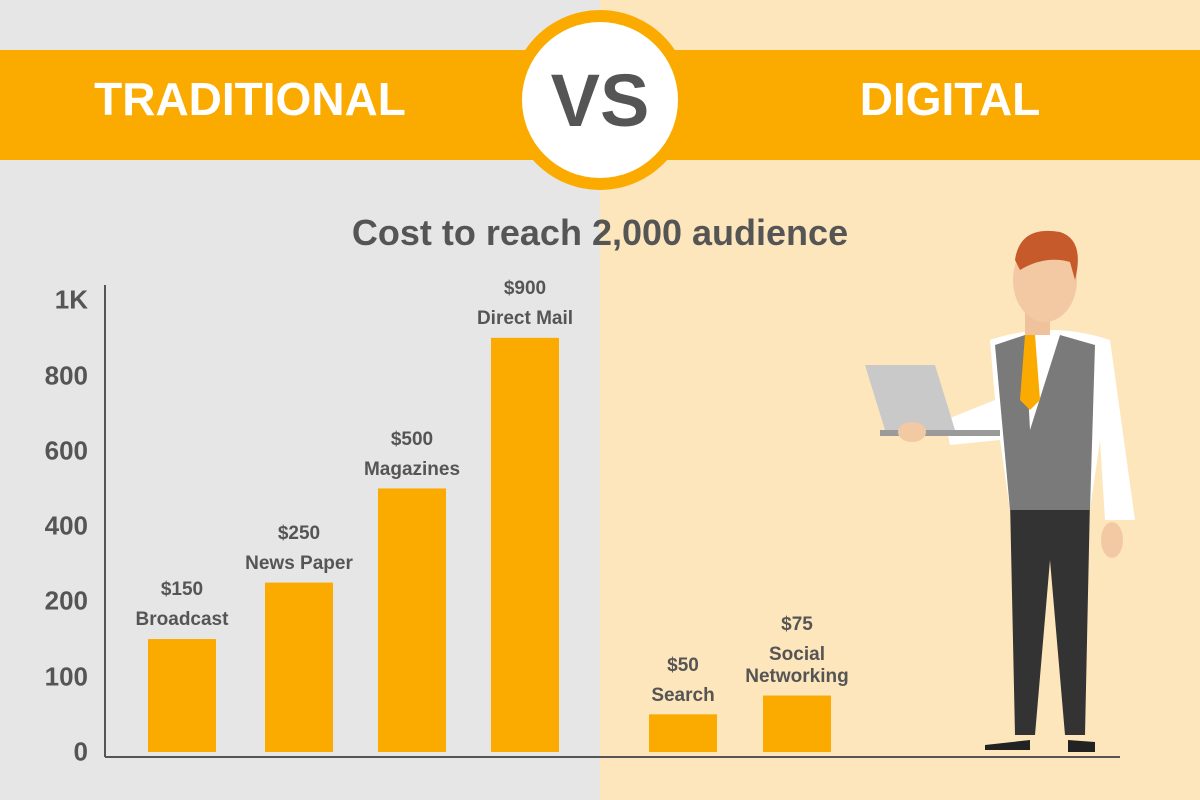 This screenshot has height=800, width=1200. Describe the element at coordinates (299, 563) in the screenshot. I see `category-label: News Paper` at that location.